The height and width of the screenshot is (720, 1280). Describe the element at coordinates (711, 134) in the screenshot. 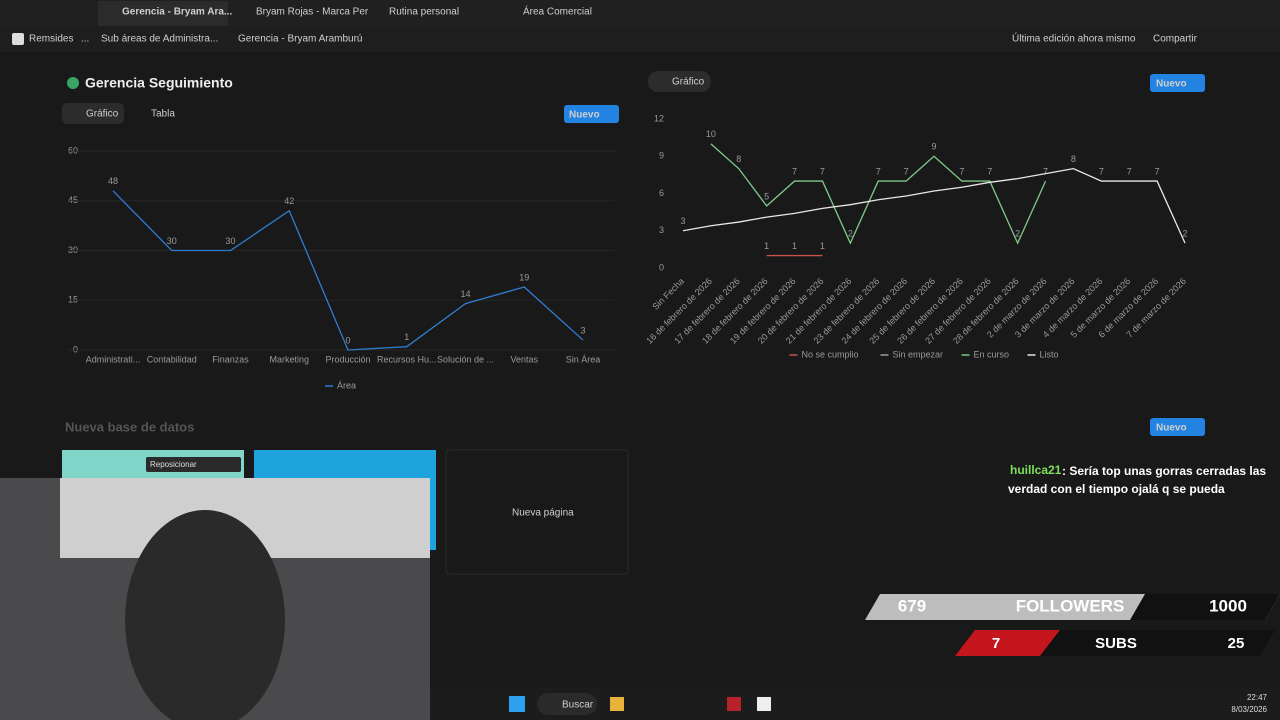

I see `data-label: 10` at that location.